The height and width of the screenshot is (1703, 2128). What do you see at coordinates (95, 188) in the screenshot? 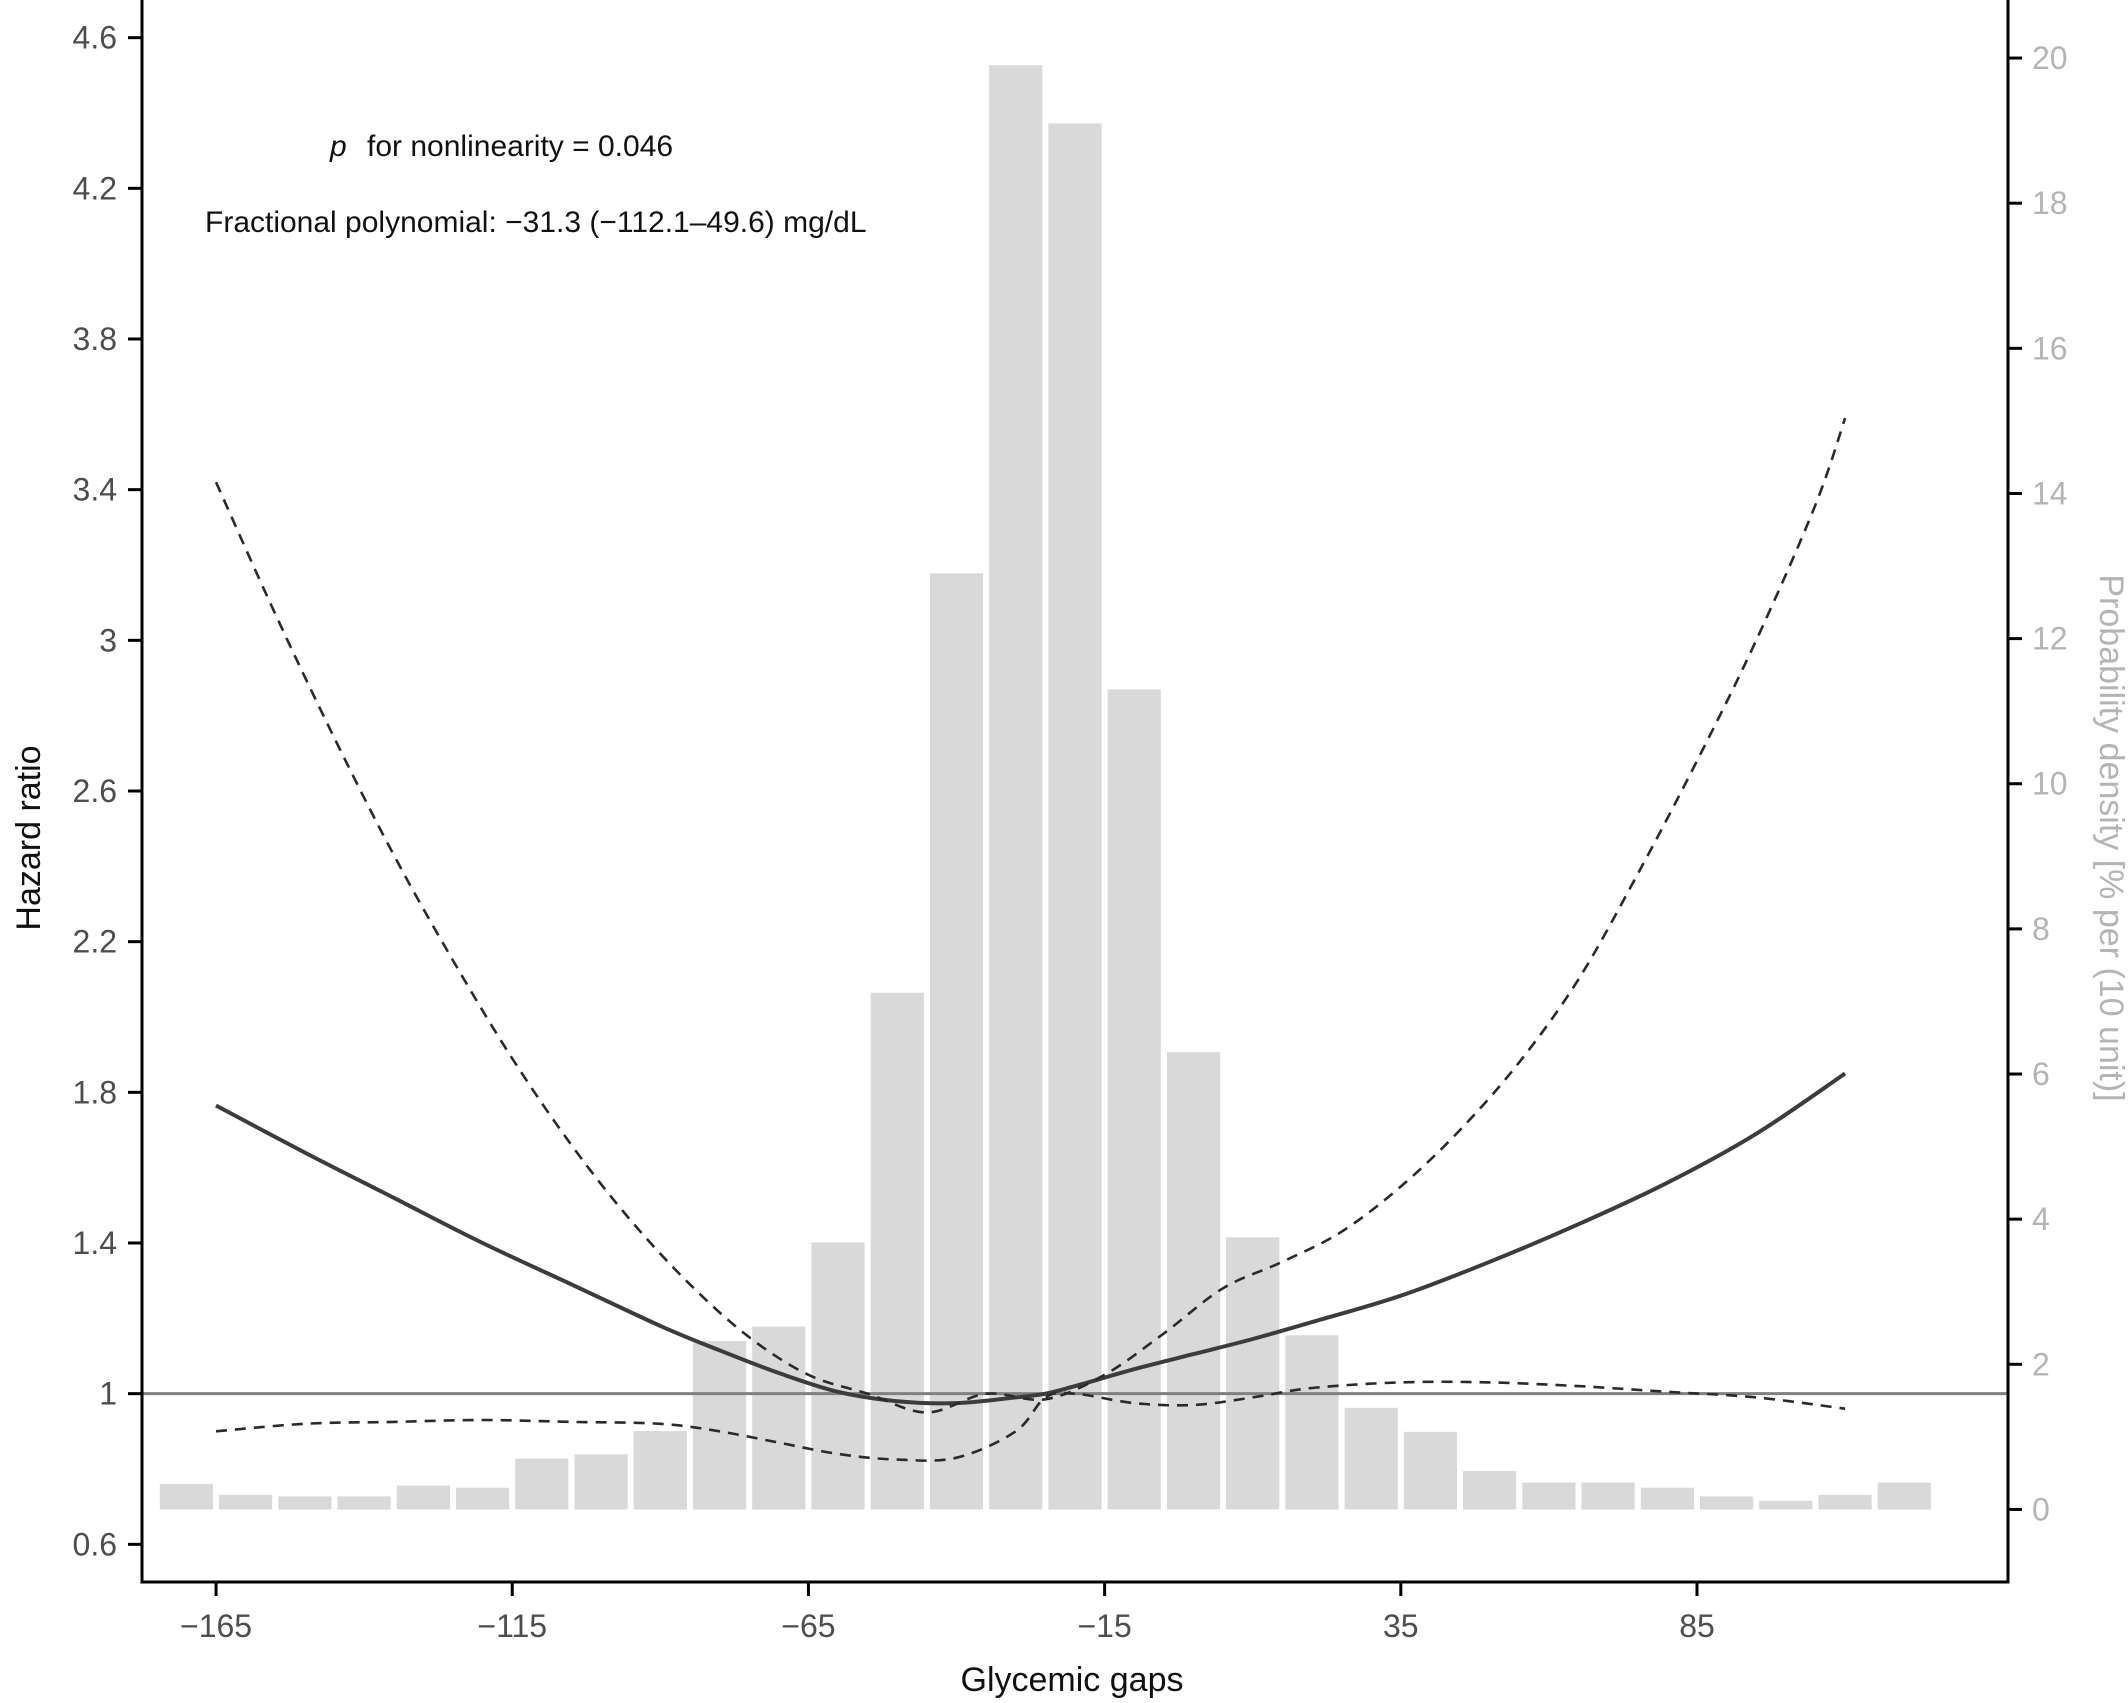
I see `y-left-tick-label: 4.2` at bounding box center [95, 188].